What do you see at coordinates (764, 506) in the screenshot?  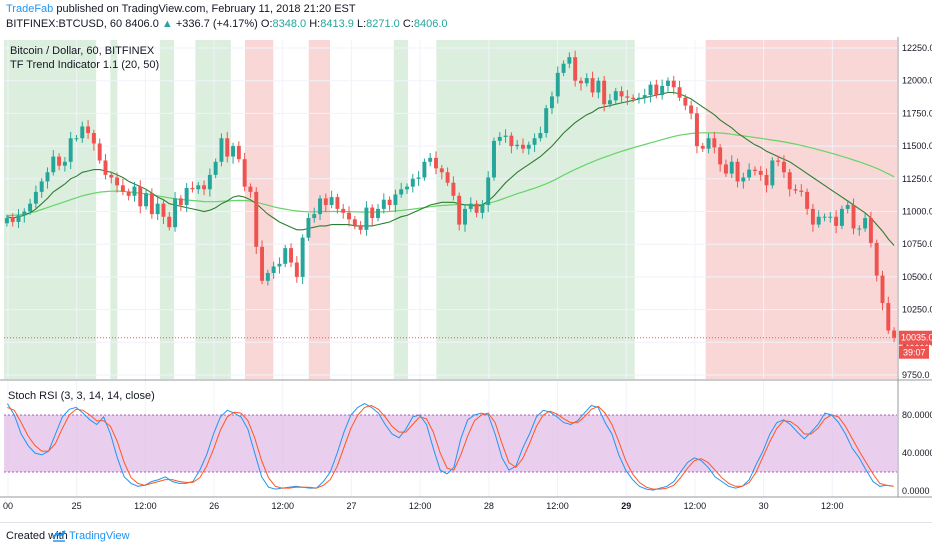 I see `time-tick-label: 30` at bounding box center [764, 506].